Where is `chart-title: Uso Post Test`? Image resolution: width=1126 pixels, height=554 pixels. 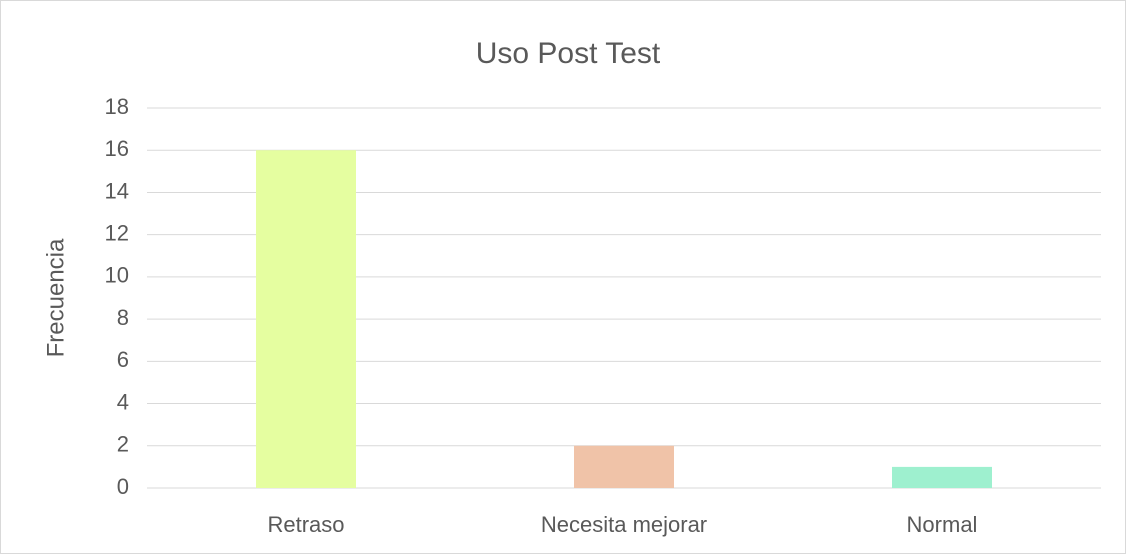 chart-title: Uso Post Test is located at coordinates (568, 53).